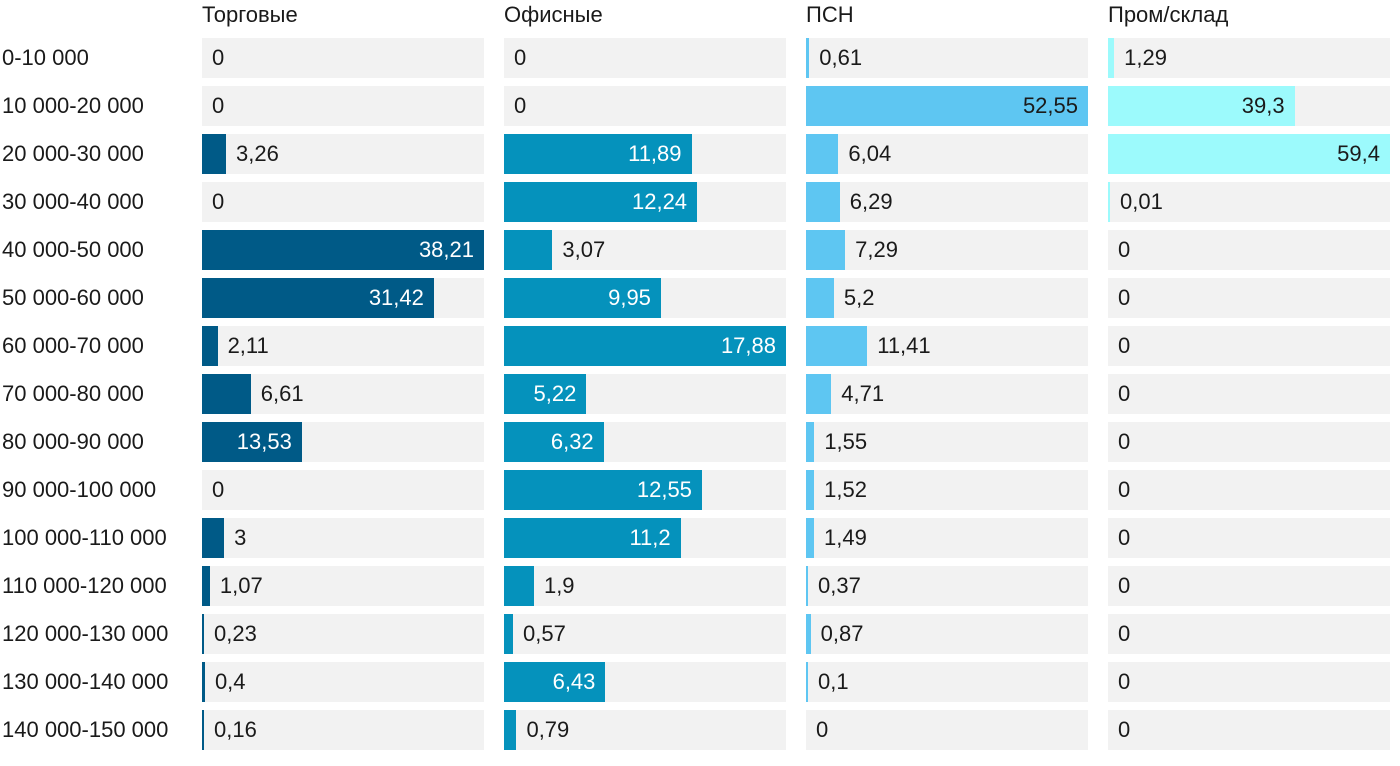 The image size is (1400, 766). Describe the element at coordinates (396, 297) in the screenshot. I see `data-label: 31,42` at that location.